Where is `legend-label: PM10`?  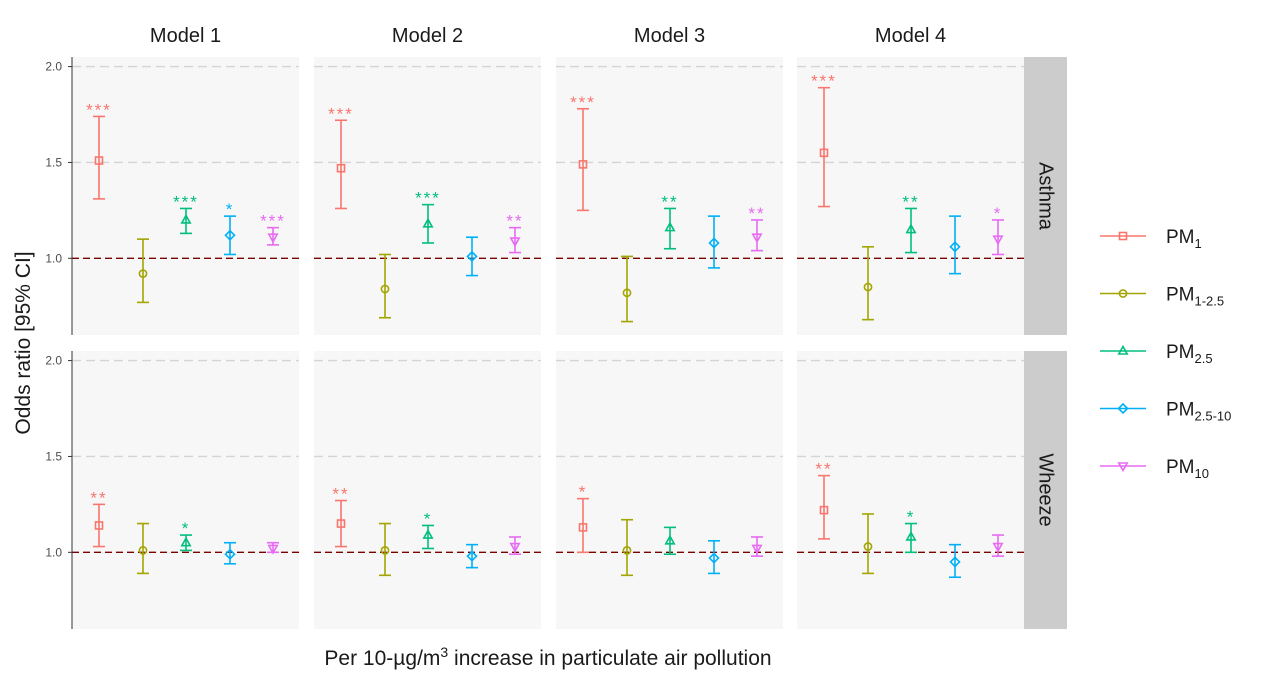 legend-label: PM10 is located at coordinates (1187, 469).